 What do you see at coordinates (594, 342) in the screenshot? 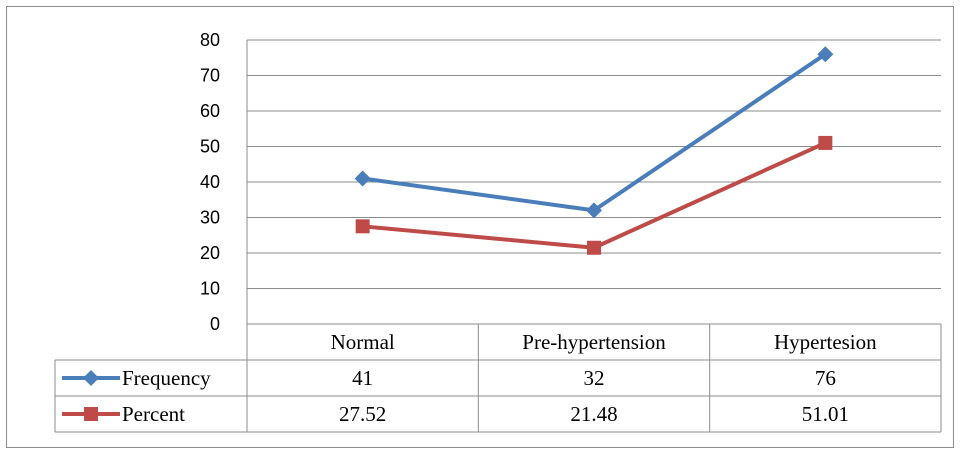
I see `x-category-label: Pre-hypertension` at bounding box center [594, 342].